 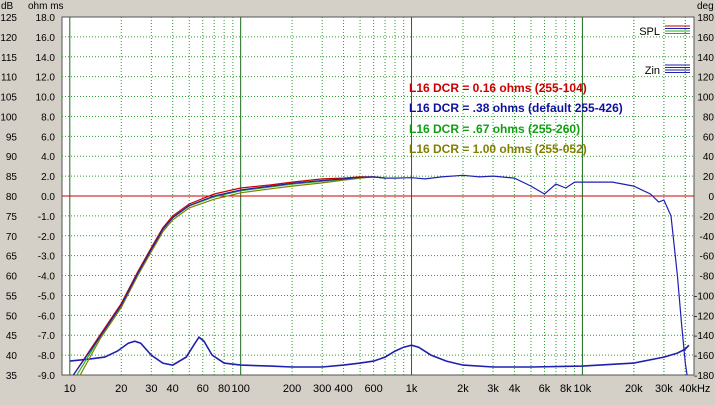 I want to click on y-tick-label-db: 65, so click(x=12, y=257).